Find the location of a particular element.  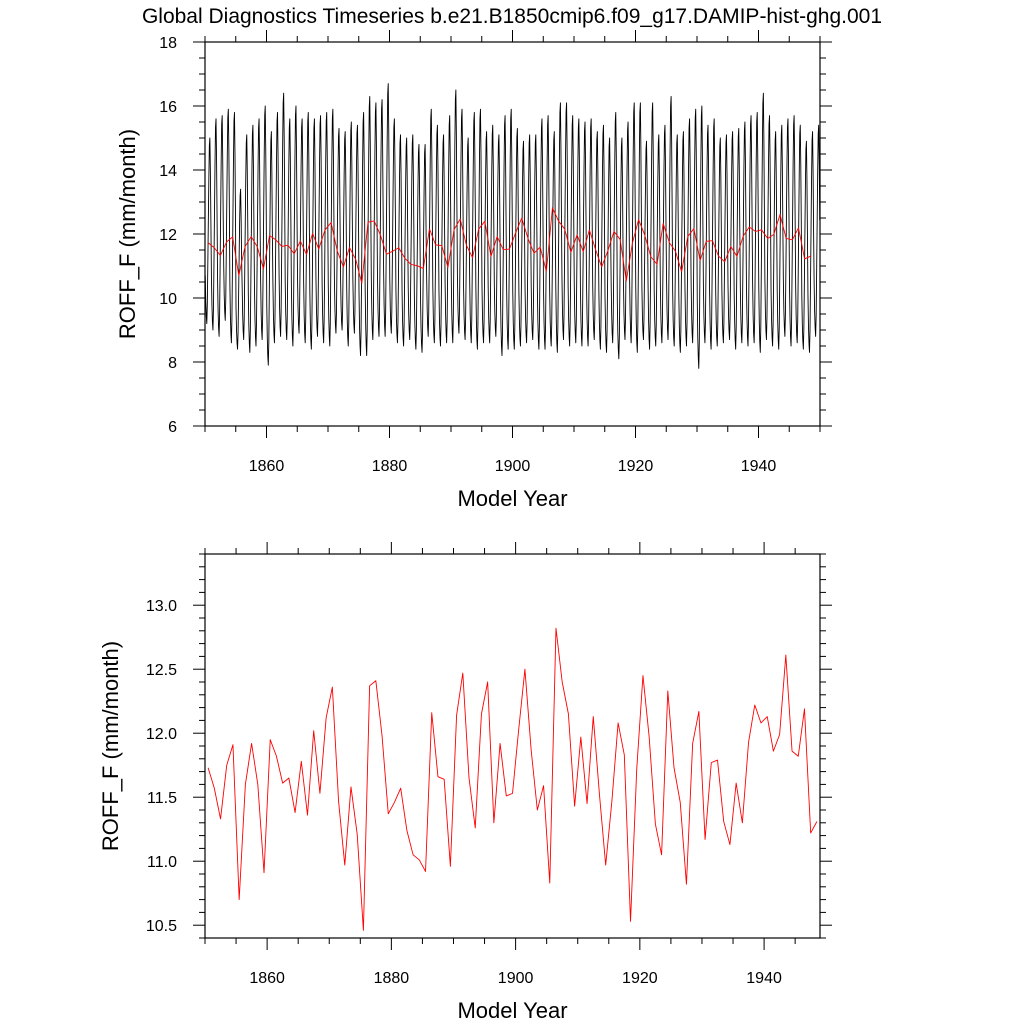

y-tick-label: 13.0 is located at coordinates (161, 606).